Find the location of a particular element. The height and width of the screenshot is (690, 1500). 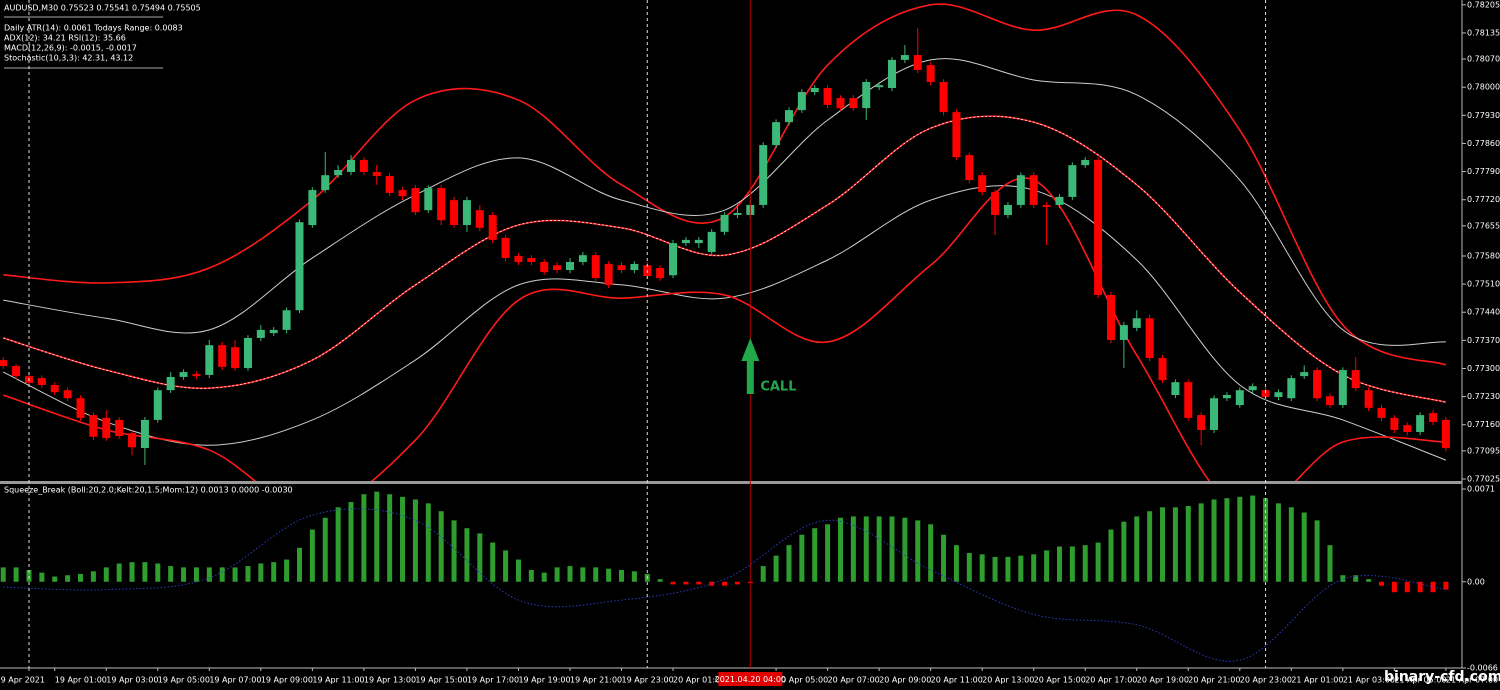

x-tick-label: 20 Apr 23:00 is located at coordinates (1266, 680).